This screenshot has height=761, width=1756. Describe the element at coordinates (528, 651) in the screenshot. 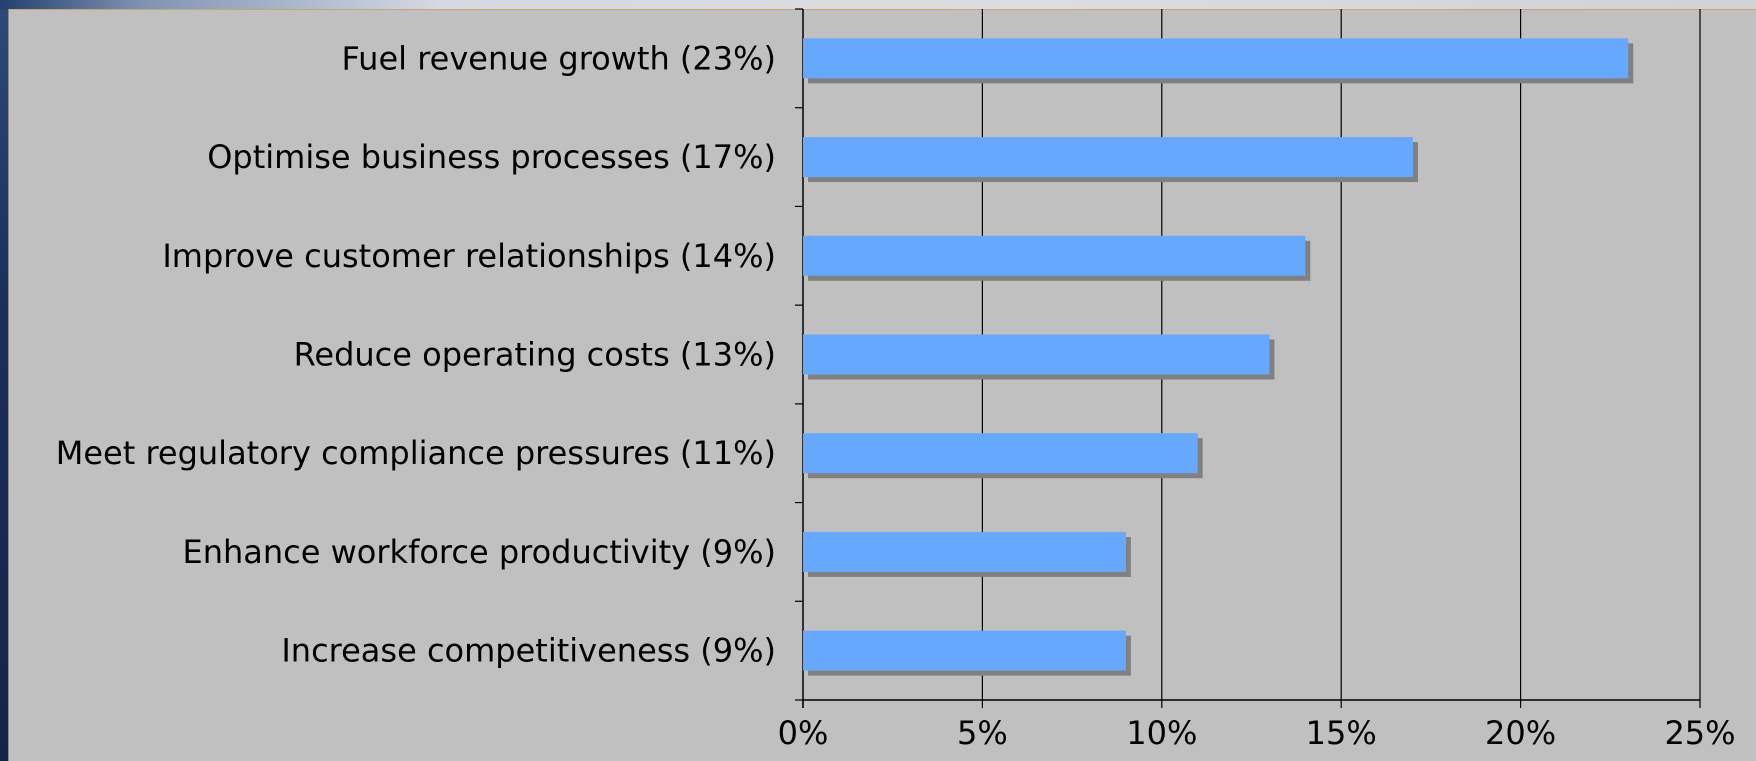

I see `category-label: Increase competitiveness (9%)` at that location.